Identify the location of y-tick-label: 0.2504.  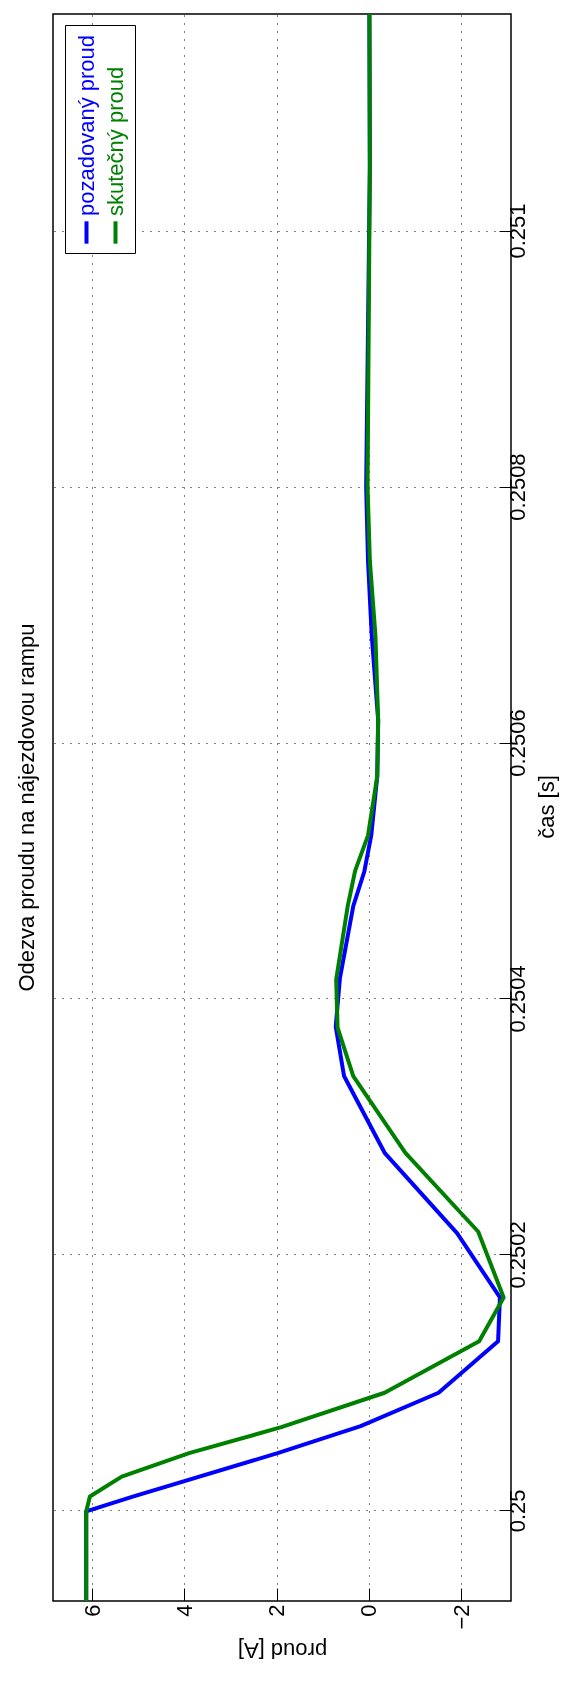
(517, 999).